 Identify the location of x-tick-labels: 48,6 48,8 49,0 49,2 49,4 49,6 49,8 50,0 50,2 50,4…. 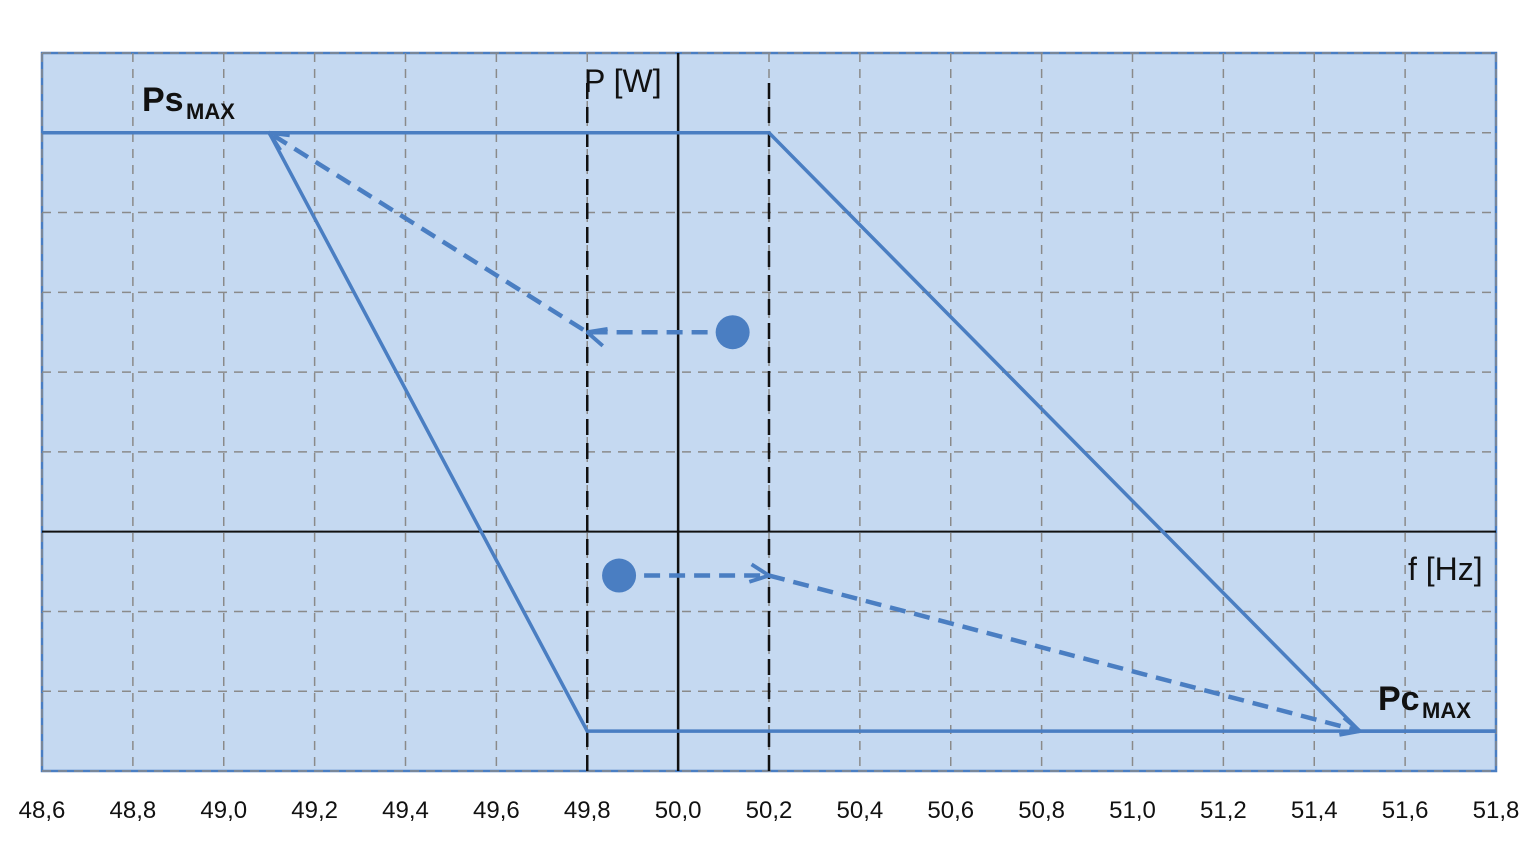
(769, 810).